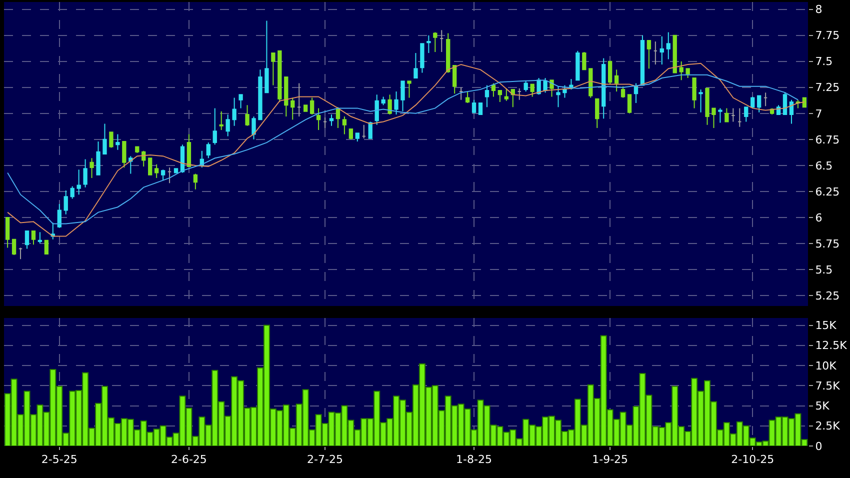 This screenshot has width=850, height=478. What do you see at coordinates (826, 365) in the screenshot?
I see `y-tick-label: 10K` at bounding box center [826, 365].